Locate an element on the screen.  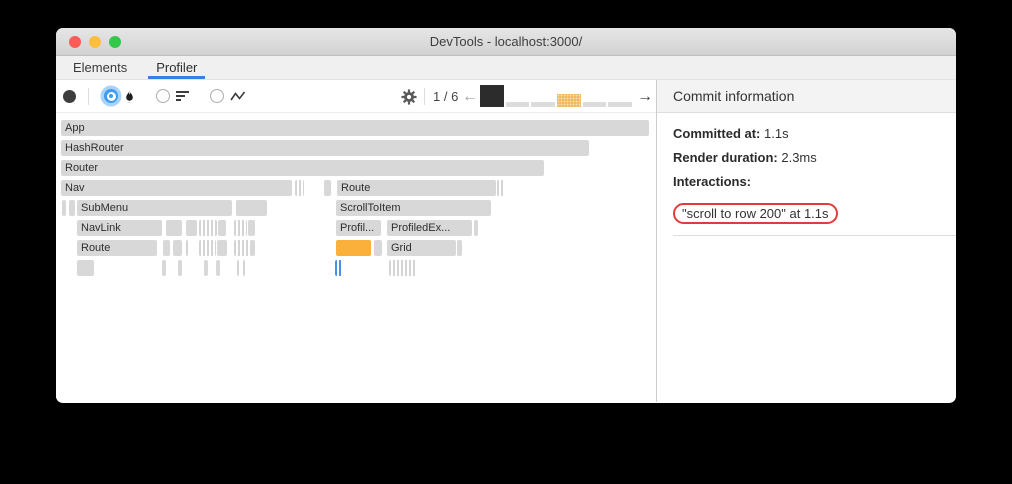
flame-bar-nav: Nav is located at coordinates (176, 188).